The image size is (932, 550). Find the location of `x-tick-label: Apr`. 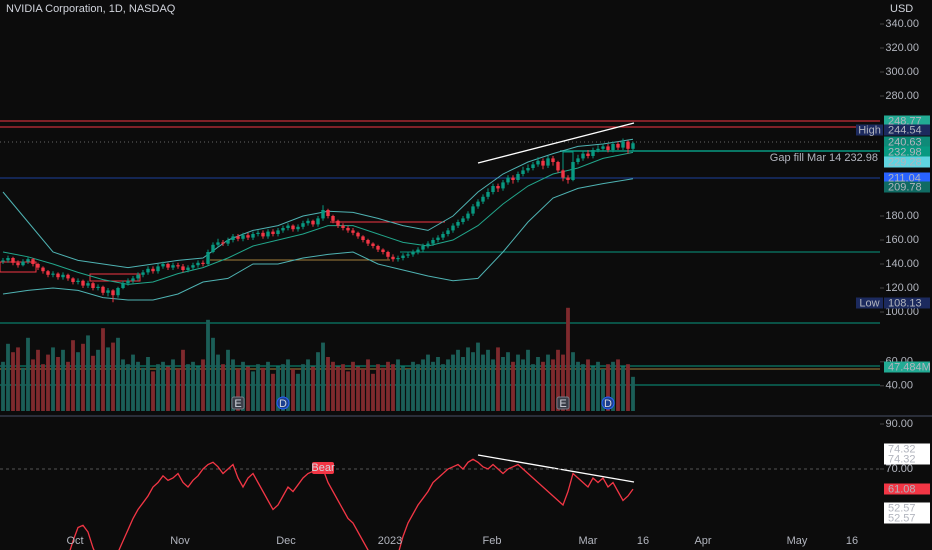

x-tick-label: Apr is located at coordinates (702, 541).